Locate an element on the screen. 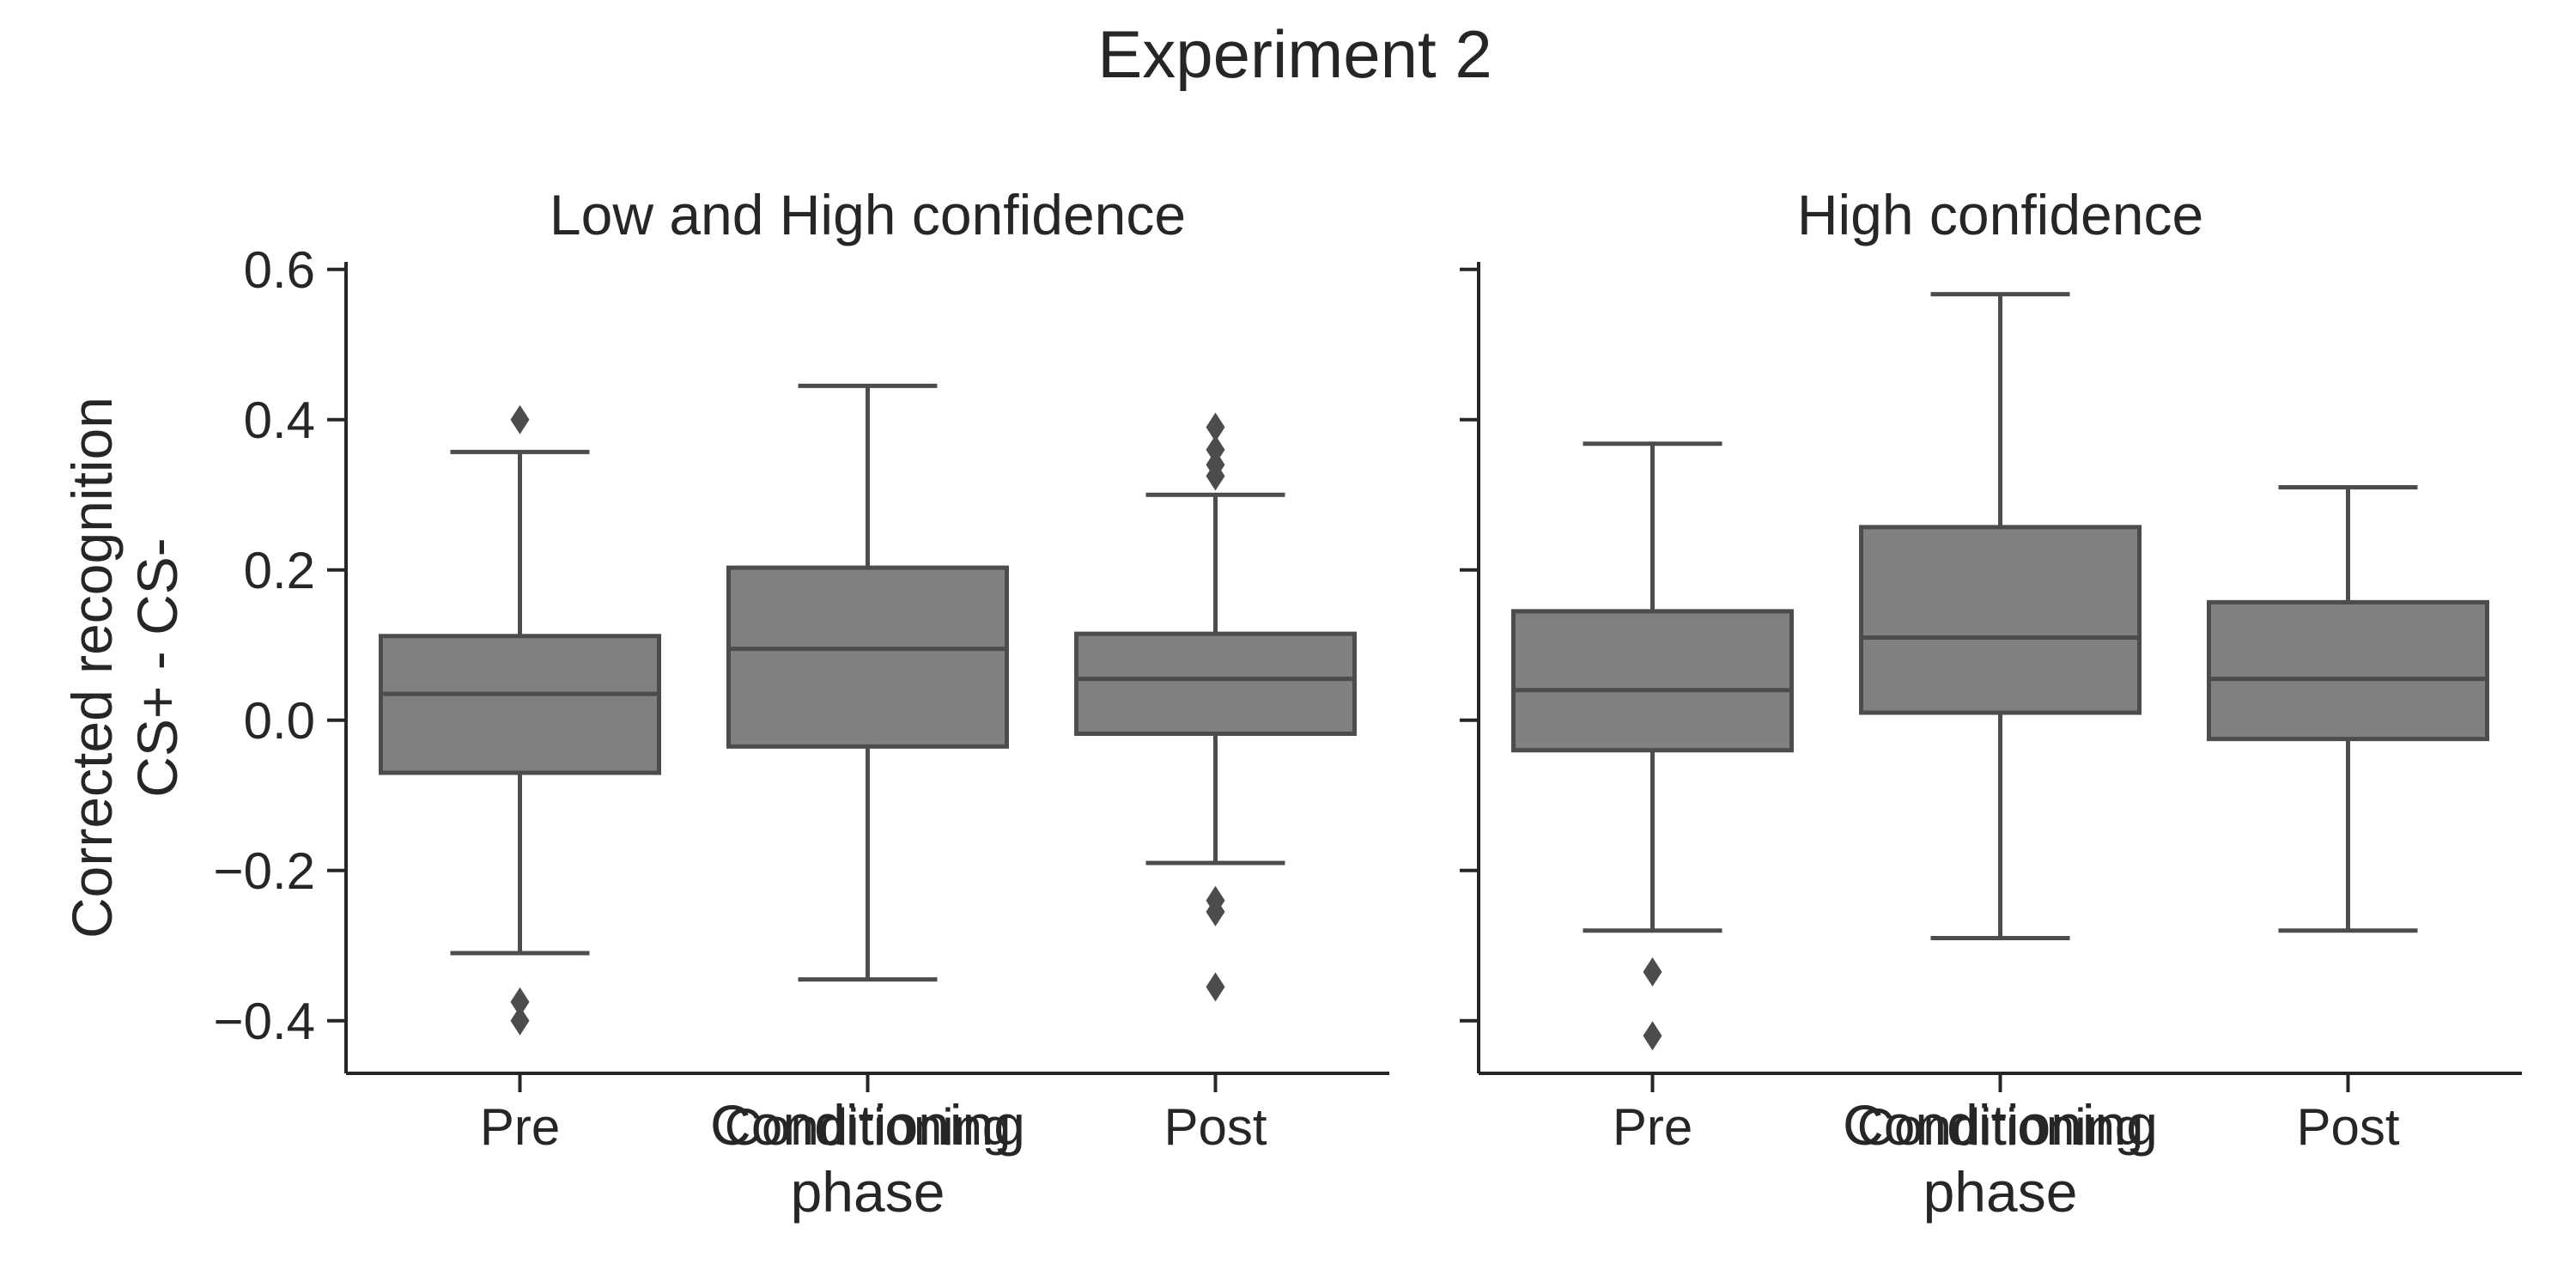 This screenshot has height=1288, width=2576. y-tick-label: 0.0 is located at coordinates (280, 721).